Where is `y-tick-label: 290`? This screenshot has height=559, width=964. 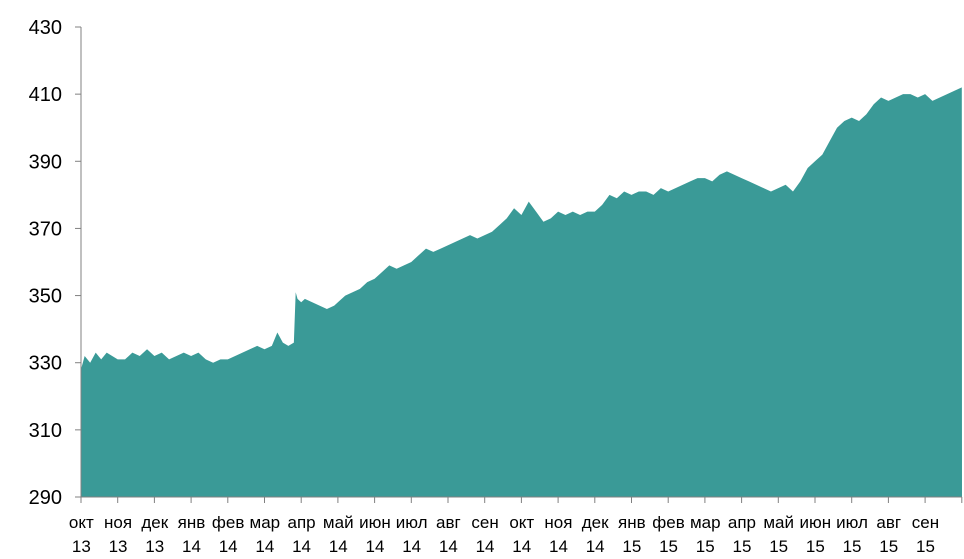 y-tick-label: 290 is located at coordinates (45, 498).